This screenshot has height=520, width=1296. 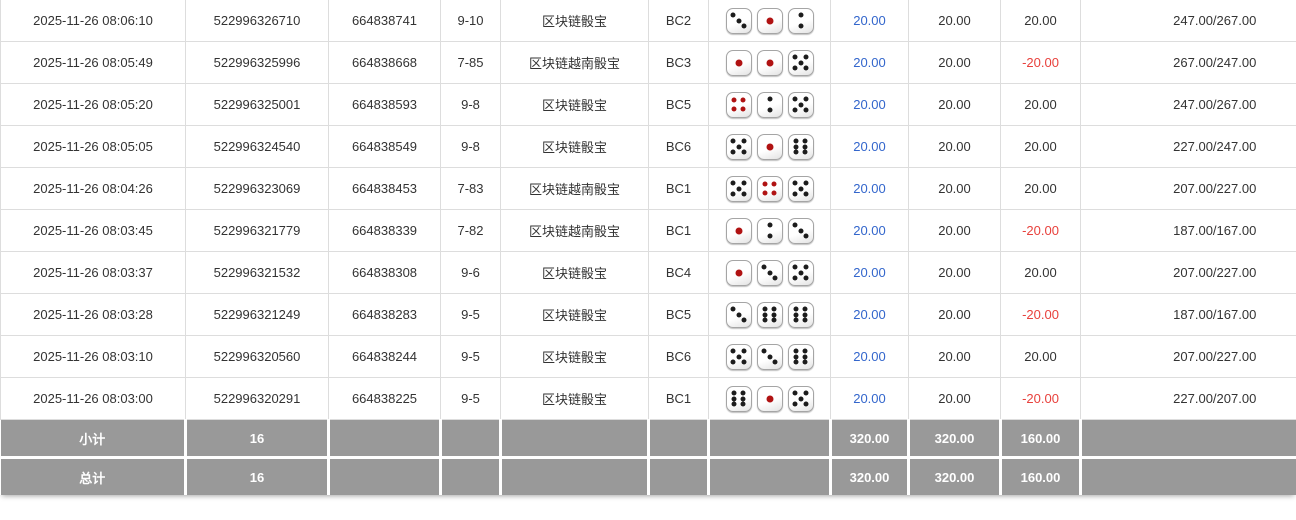 I want to click on bet-id: 522996324540, so click(x=257, y=146).